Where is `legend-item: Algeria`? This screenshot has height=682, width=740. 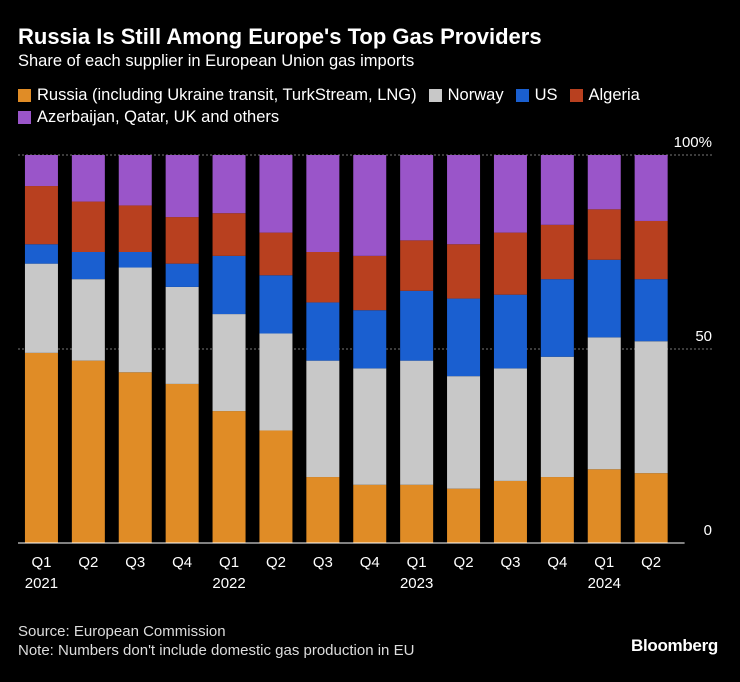
legend-item: Algeria is located at coordinates (604, 95).